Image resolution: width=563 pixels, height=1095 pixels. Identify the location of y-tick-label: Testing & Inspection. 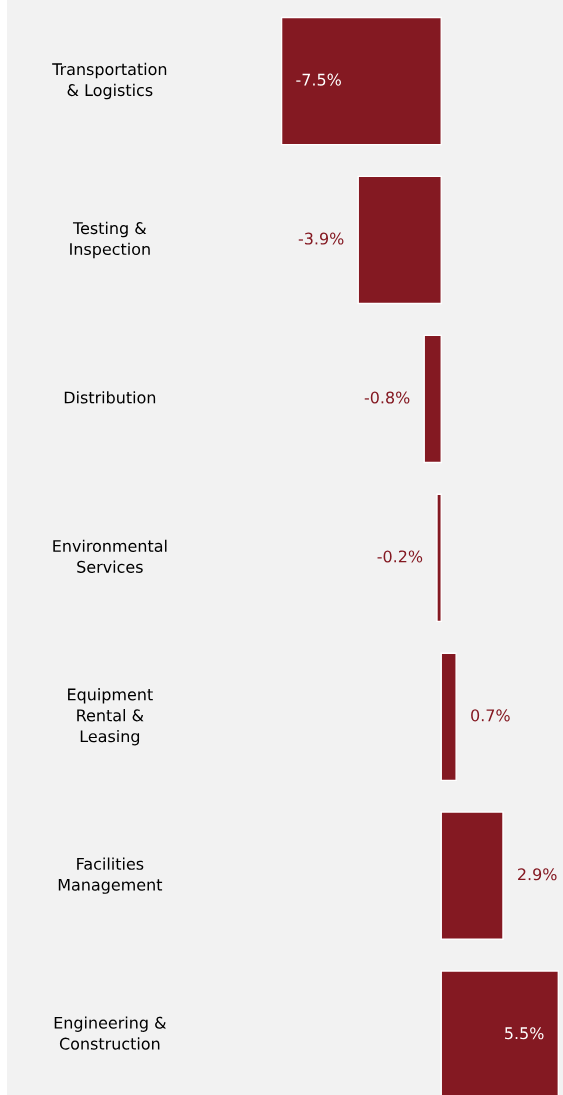
(110, 240).